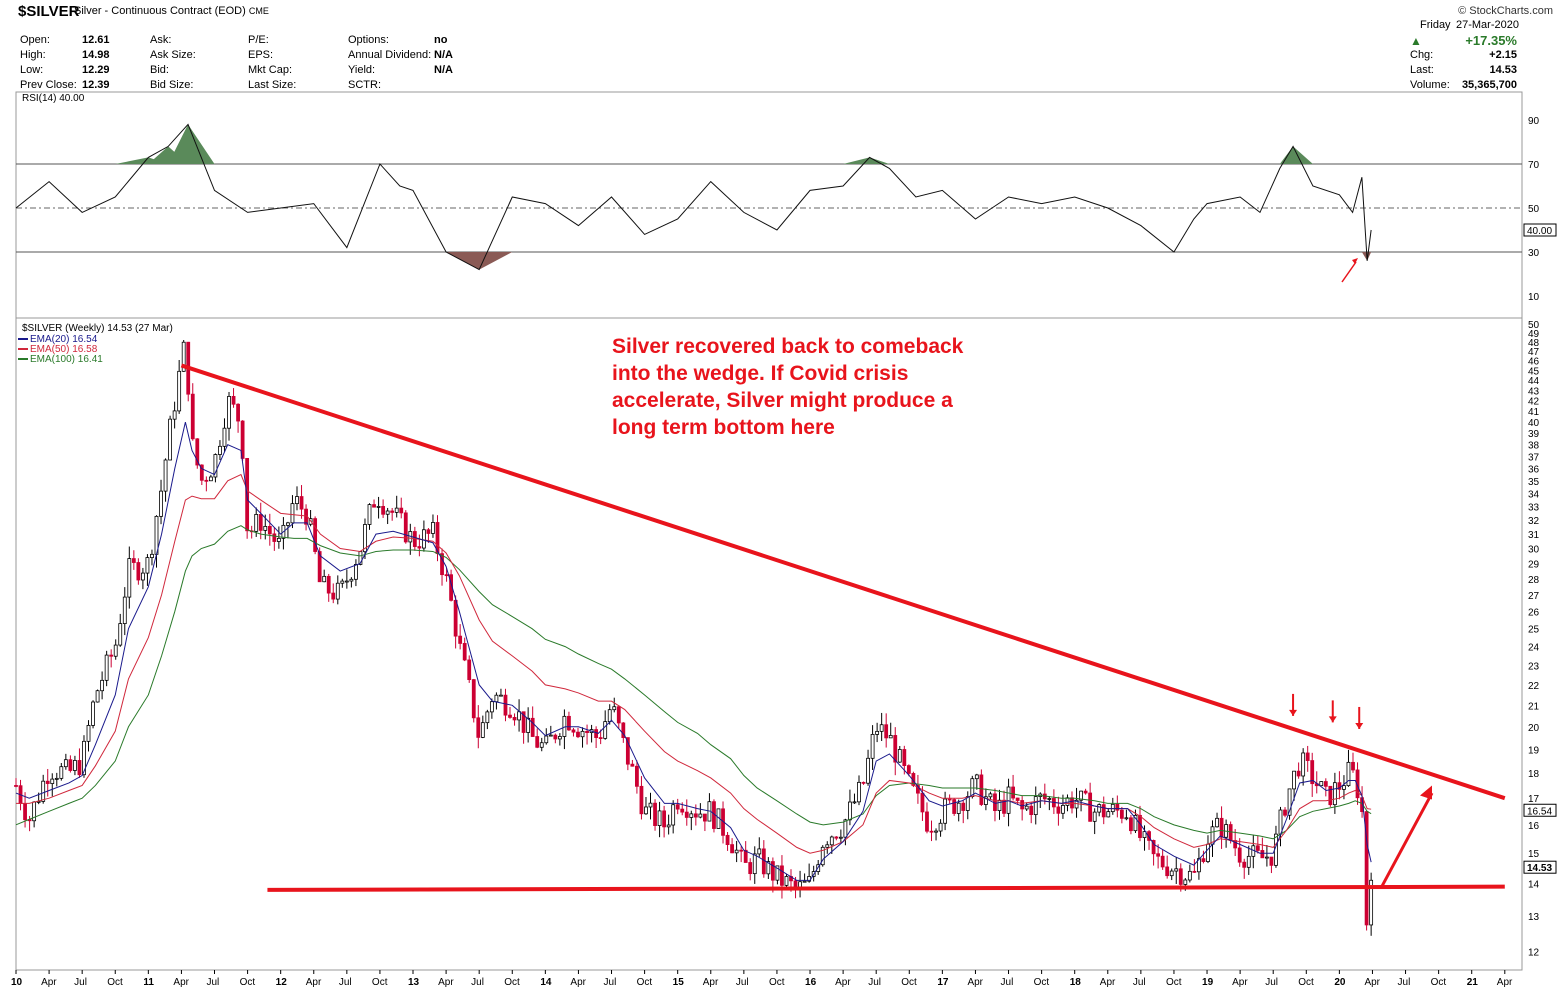 The height and width of the screenshot is (992, 1565). I want to click on x-tick-label: 15, so click(679, 982).